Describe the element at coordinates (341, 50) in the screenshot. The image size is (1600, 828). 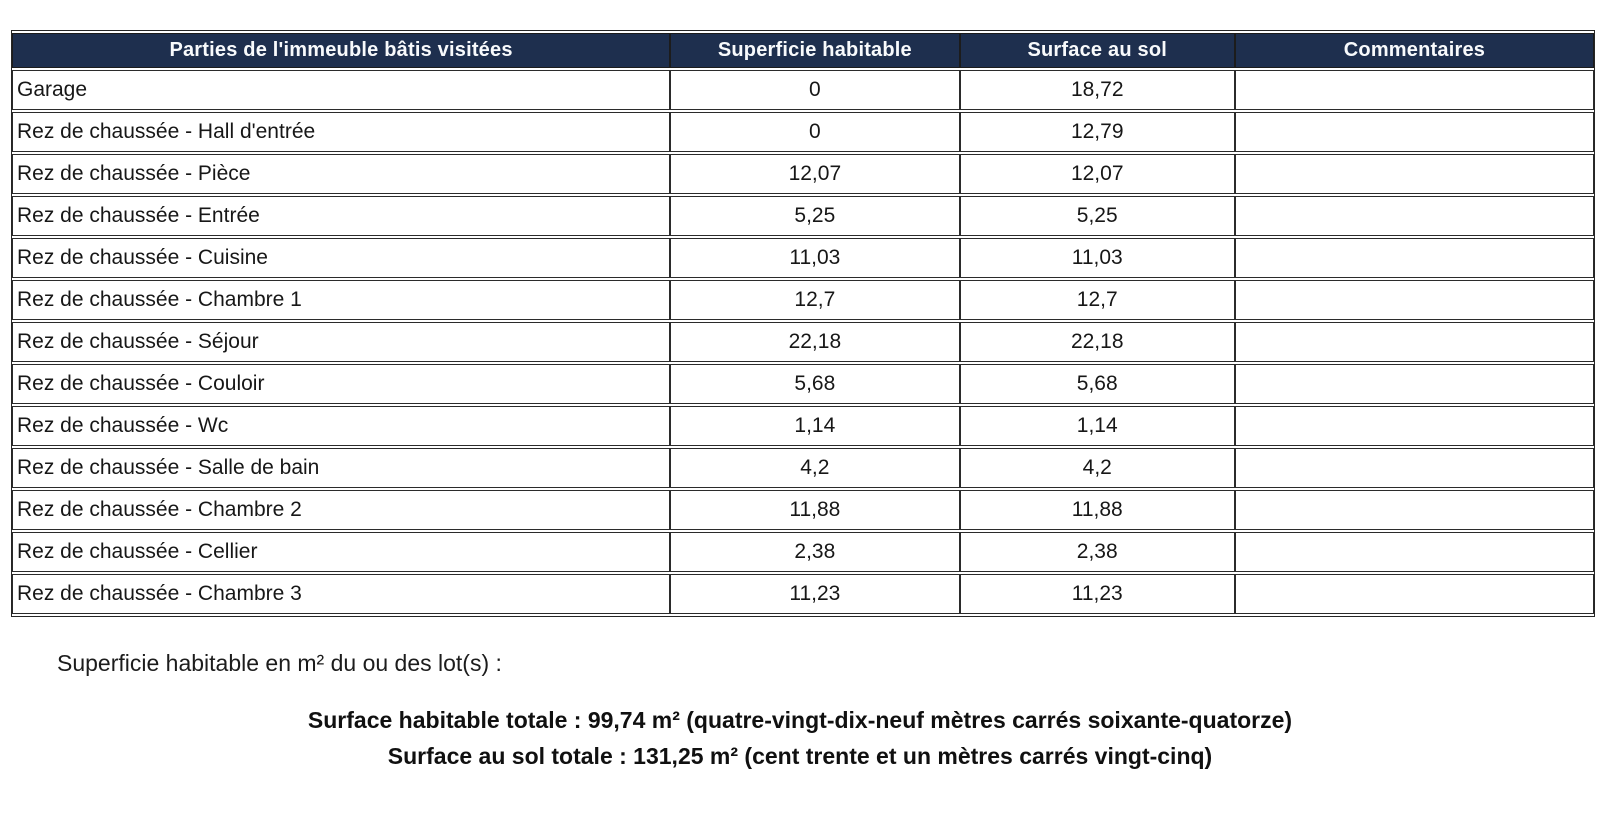
I see `header-parties: Parties de l'immeuble bâtis visitées` at that location.